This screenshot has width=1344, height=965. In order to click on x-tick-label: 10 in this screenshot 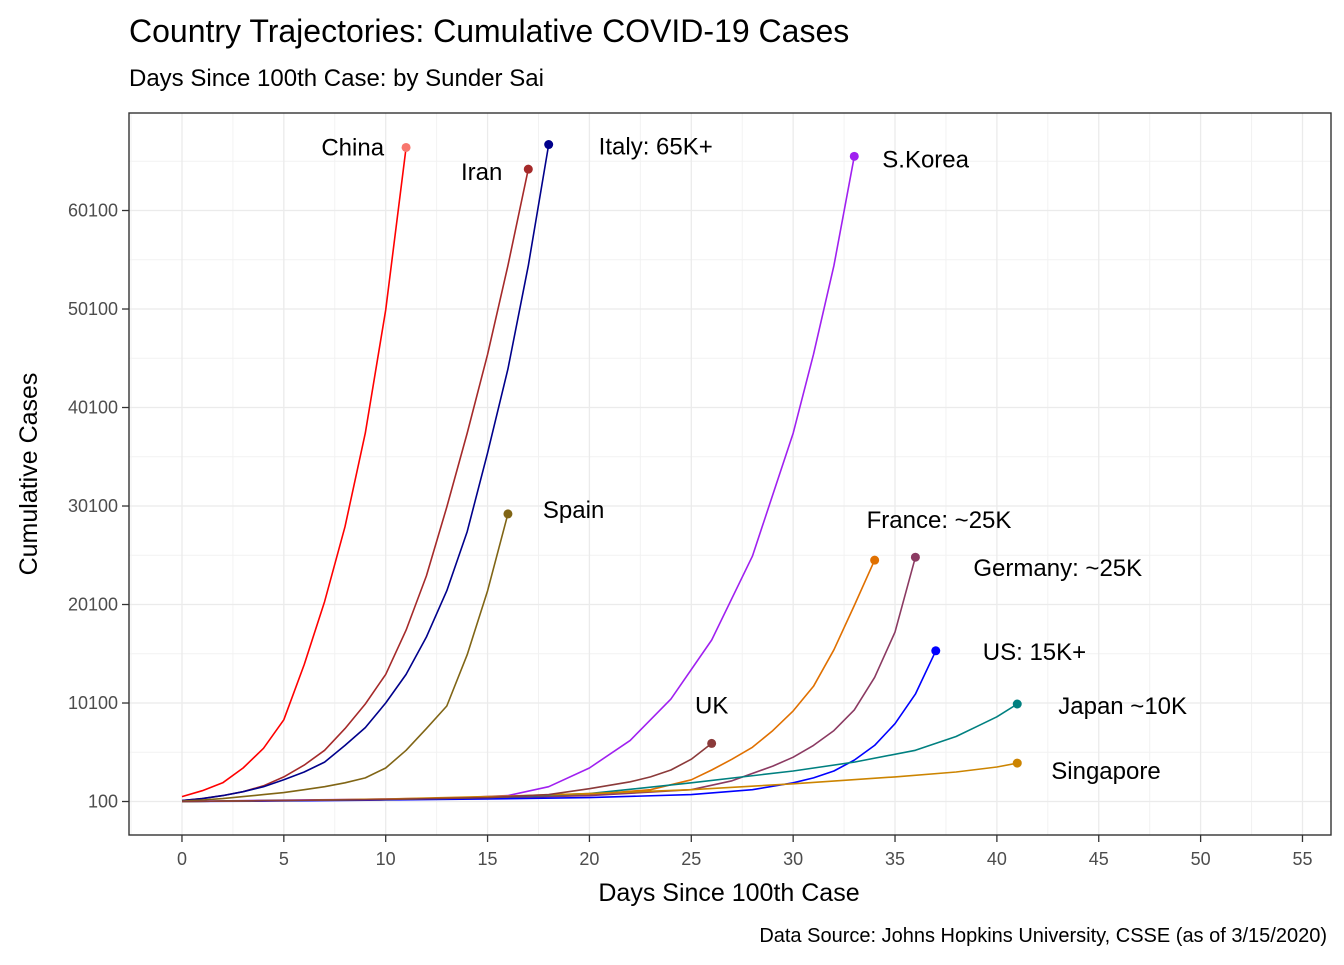, I will do `click(386, 859)`.